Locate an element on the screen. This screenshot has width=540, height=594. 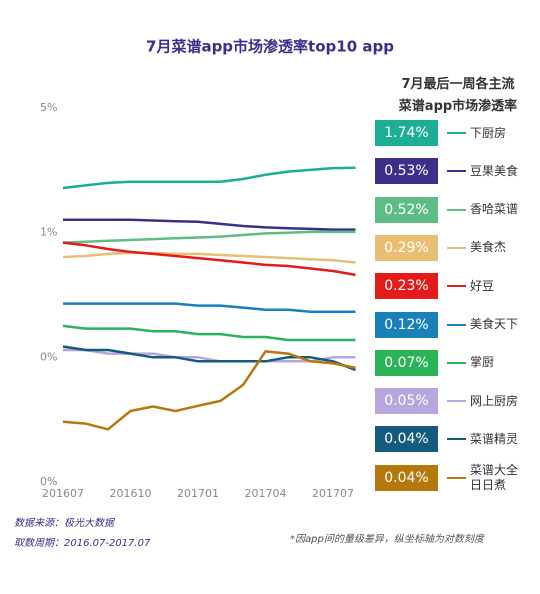
legend-item: 0.07% 掌厨 is located at coordinates (457, 363).